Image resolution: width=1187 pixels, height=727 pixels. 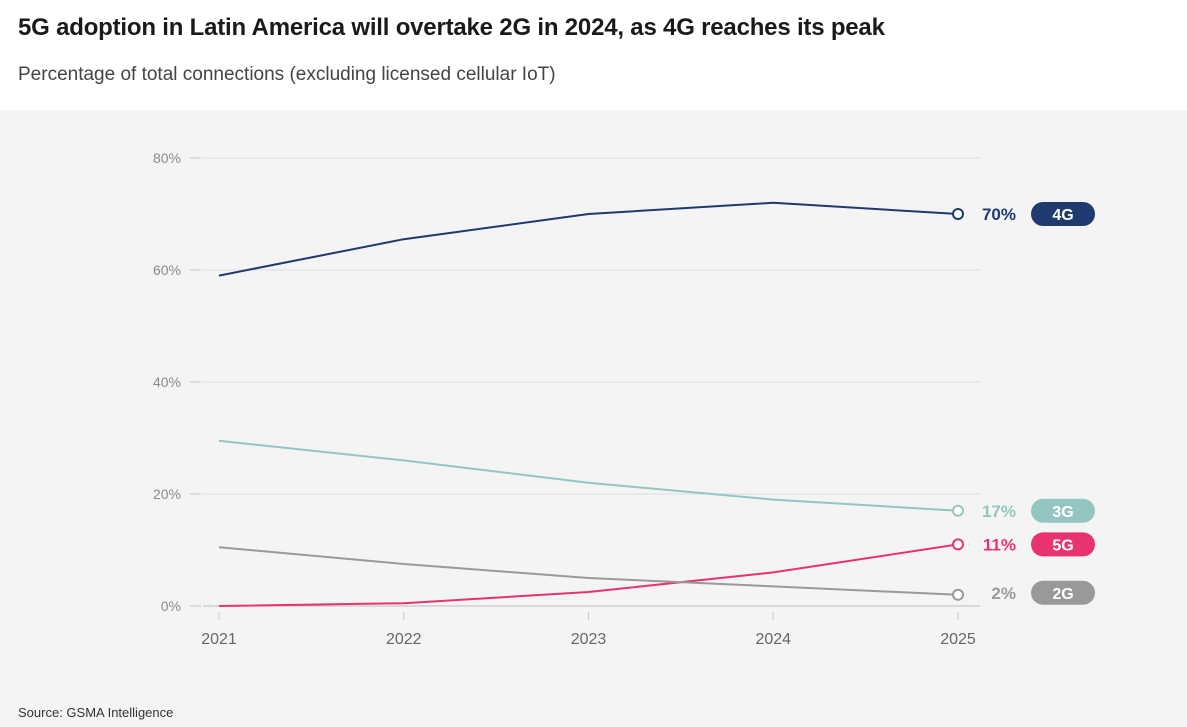 What do you see at coordinates (1003, 593) in the screenshot?
I see `end-value-label-2g: 2%` at bounding box center [1003, 593].